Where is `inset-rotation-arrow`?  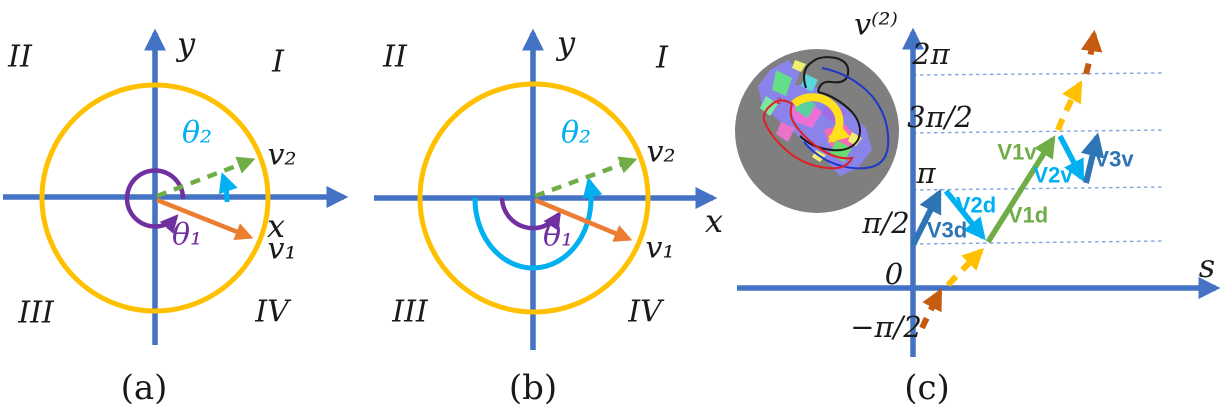 inset-rotation-arrow is located at coordinates (821, 118).